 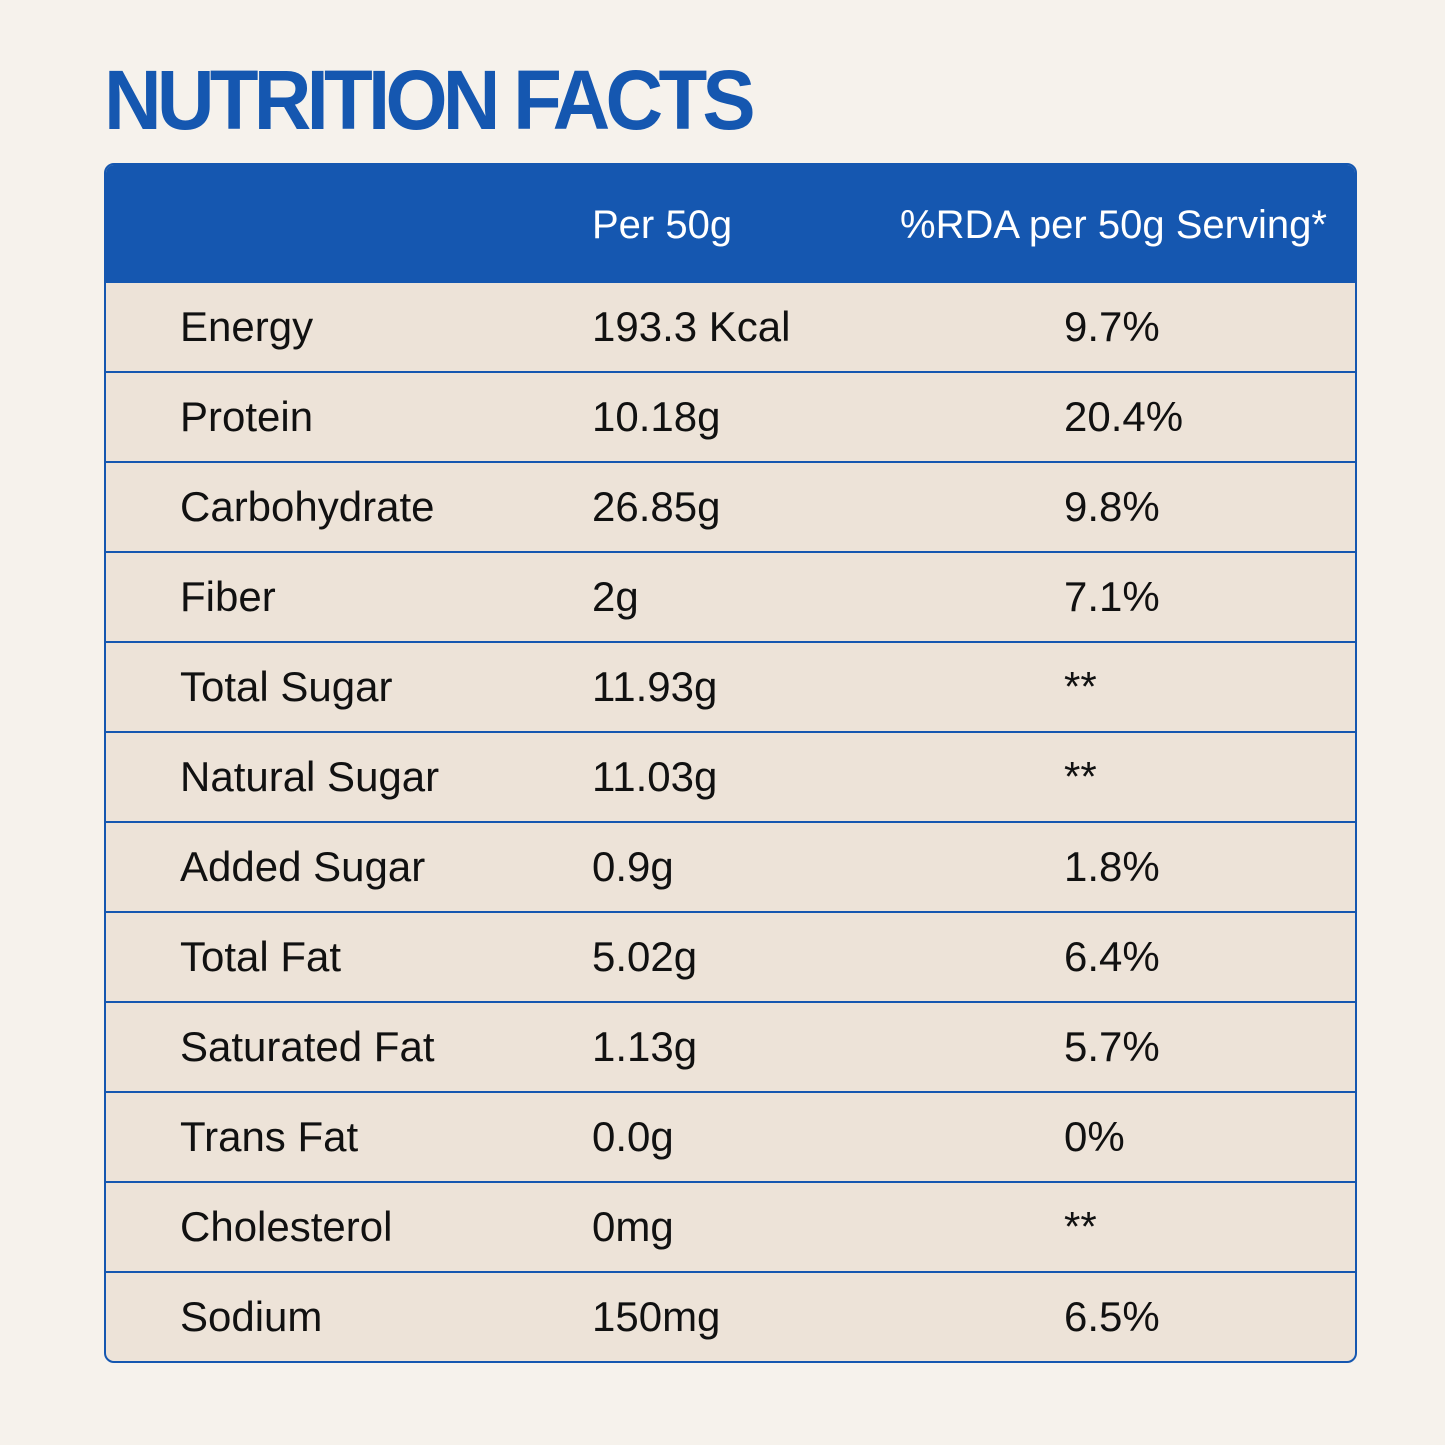 I want to click on table-cell: Fiber, so click(x=228, y=596).